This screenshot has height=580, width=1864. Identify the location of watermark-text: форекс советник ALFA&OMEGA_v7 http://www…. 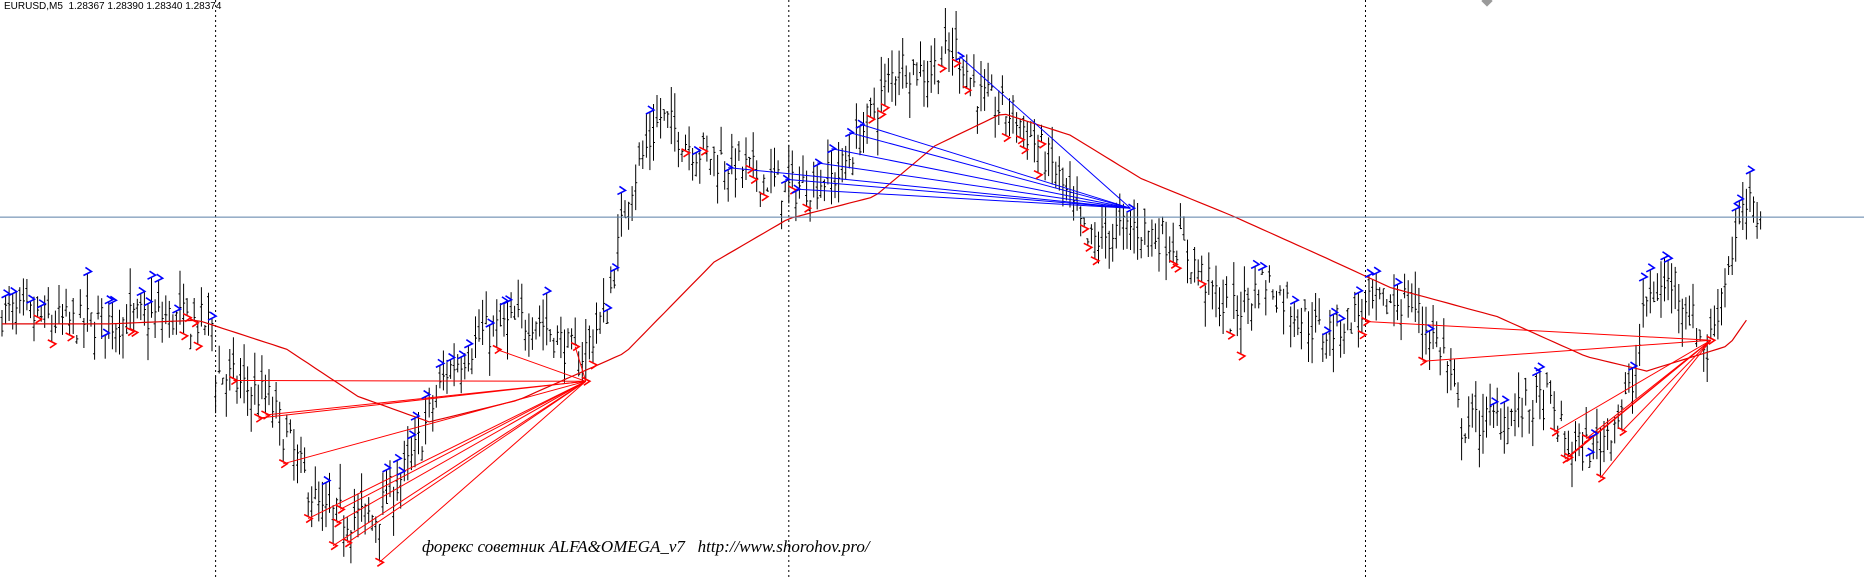
(646, 546).